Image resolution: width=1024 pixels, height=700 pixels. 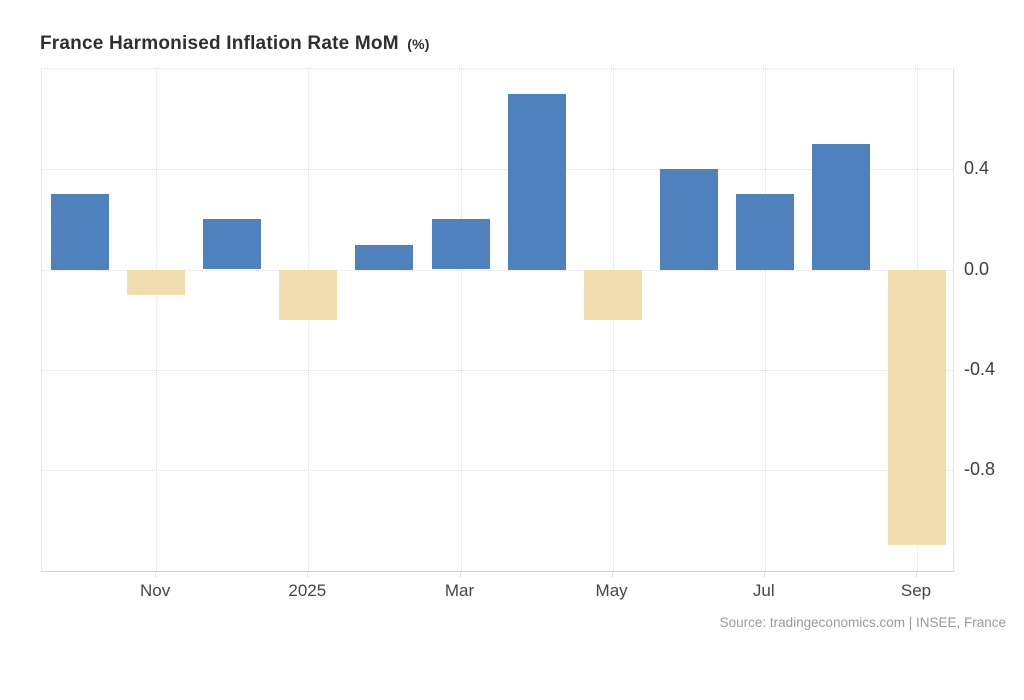 What do you see at coordinates (460, 574) in the screenshot?
I see `x-tick-mark-mar` at bounding box center [460, 574].